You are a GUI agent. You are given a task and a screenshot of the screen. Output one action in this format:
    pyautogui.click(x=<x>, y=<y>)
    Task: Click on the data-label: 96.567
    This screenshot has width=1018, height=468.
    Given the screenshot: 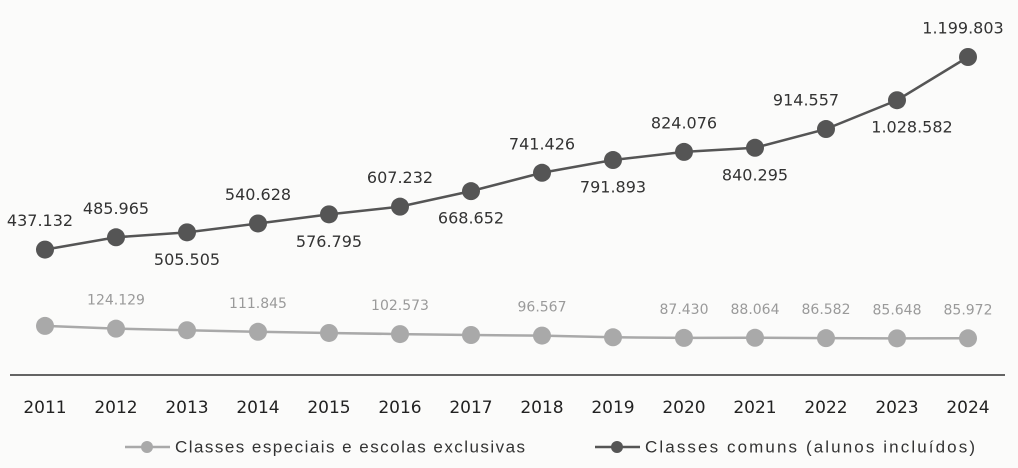 What is the action you would take?
    pyautogui.click(x=542, y=308)
    